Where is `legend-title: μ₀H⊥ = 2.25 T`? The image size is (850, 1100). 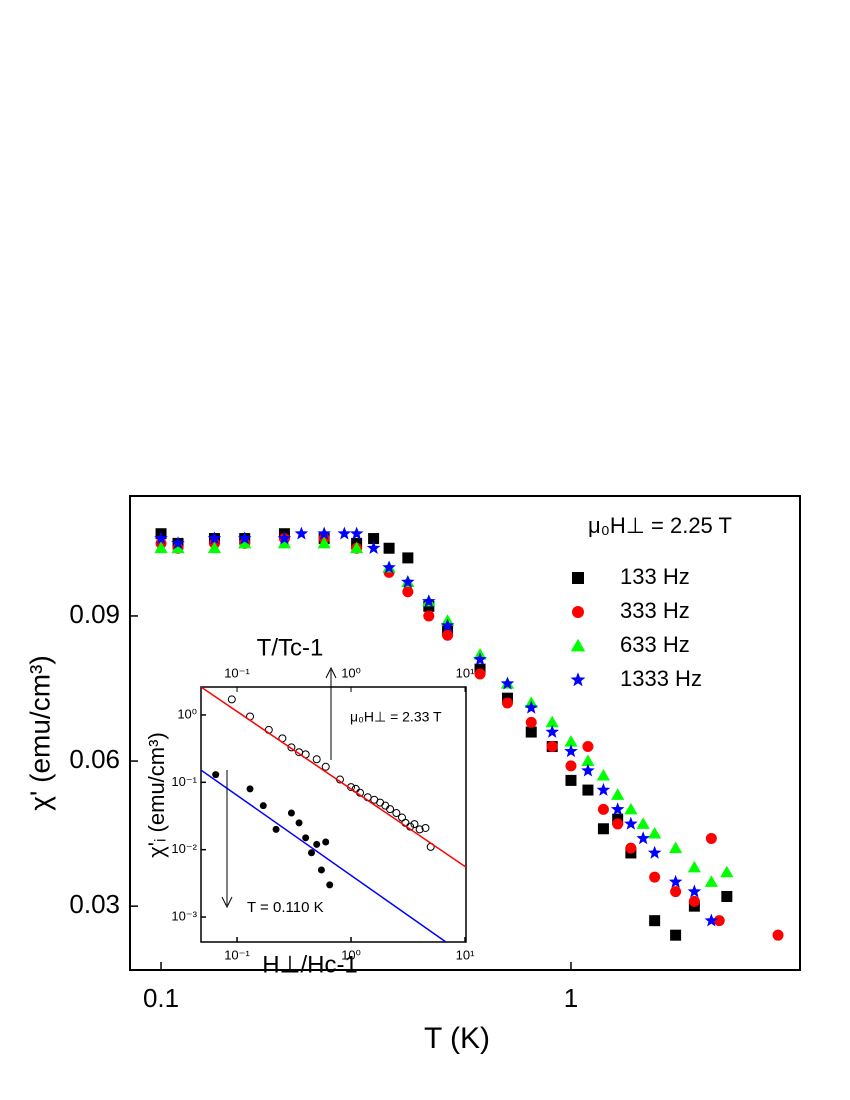
legend-title: μ₀H⊥ = 2.25 T is located at coordinates (660, 525).